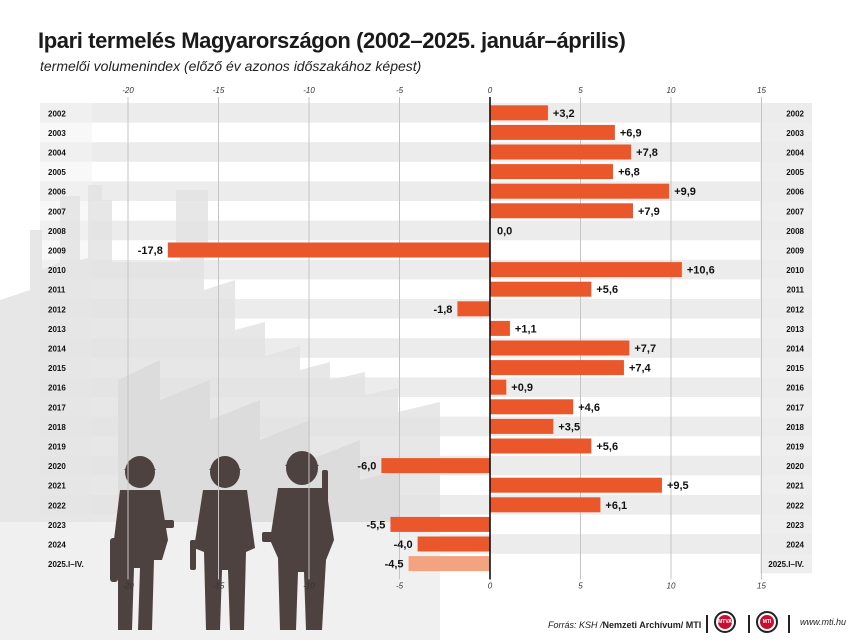 The image size is (854, 643). Describe the element at coordinates (449, 564) in the screenshot. I see `bar-2025.I–IV.` at that location.